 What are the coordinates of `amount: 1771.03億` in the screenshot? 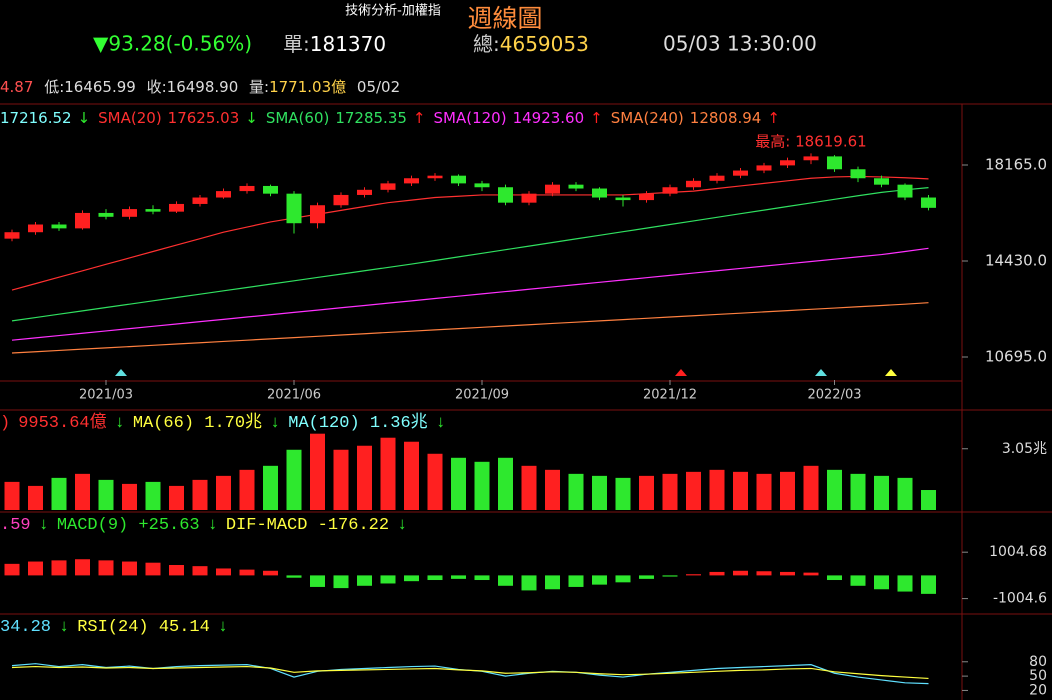 It's located at (307, 87).